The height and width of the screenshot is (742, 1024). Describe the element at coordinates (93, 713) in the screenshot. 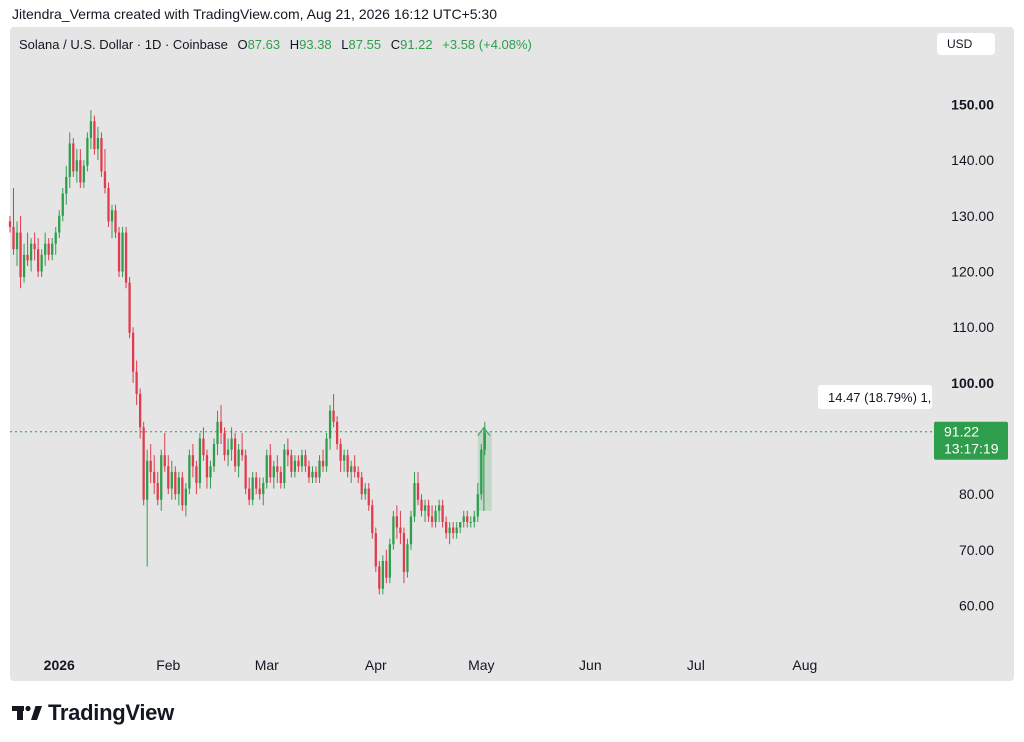

I see `tradingview-logo: TradingView` at that location.